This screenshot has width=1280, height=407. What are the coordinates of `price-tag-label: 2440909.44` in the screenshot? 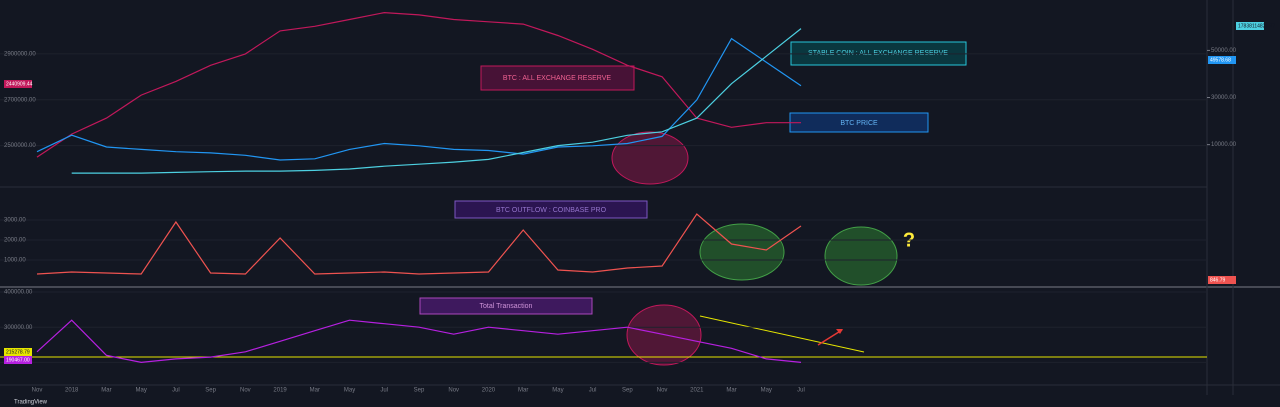 It's located at (19, 84).